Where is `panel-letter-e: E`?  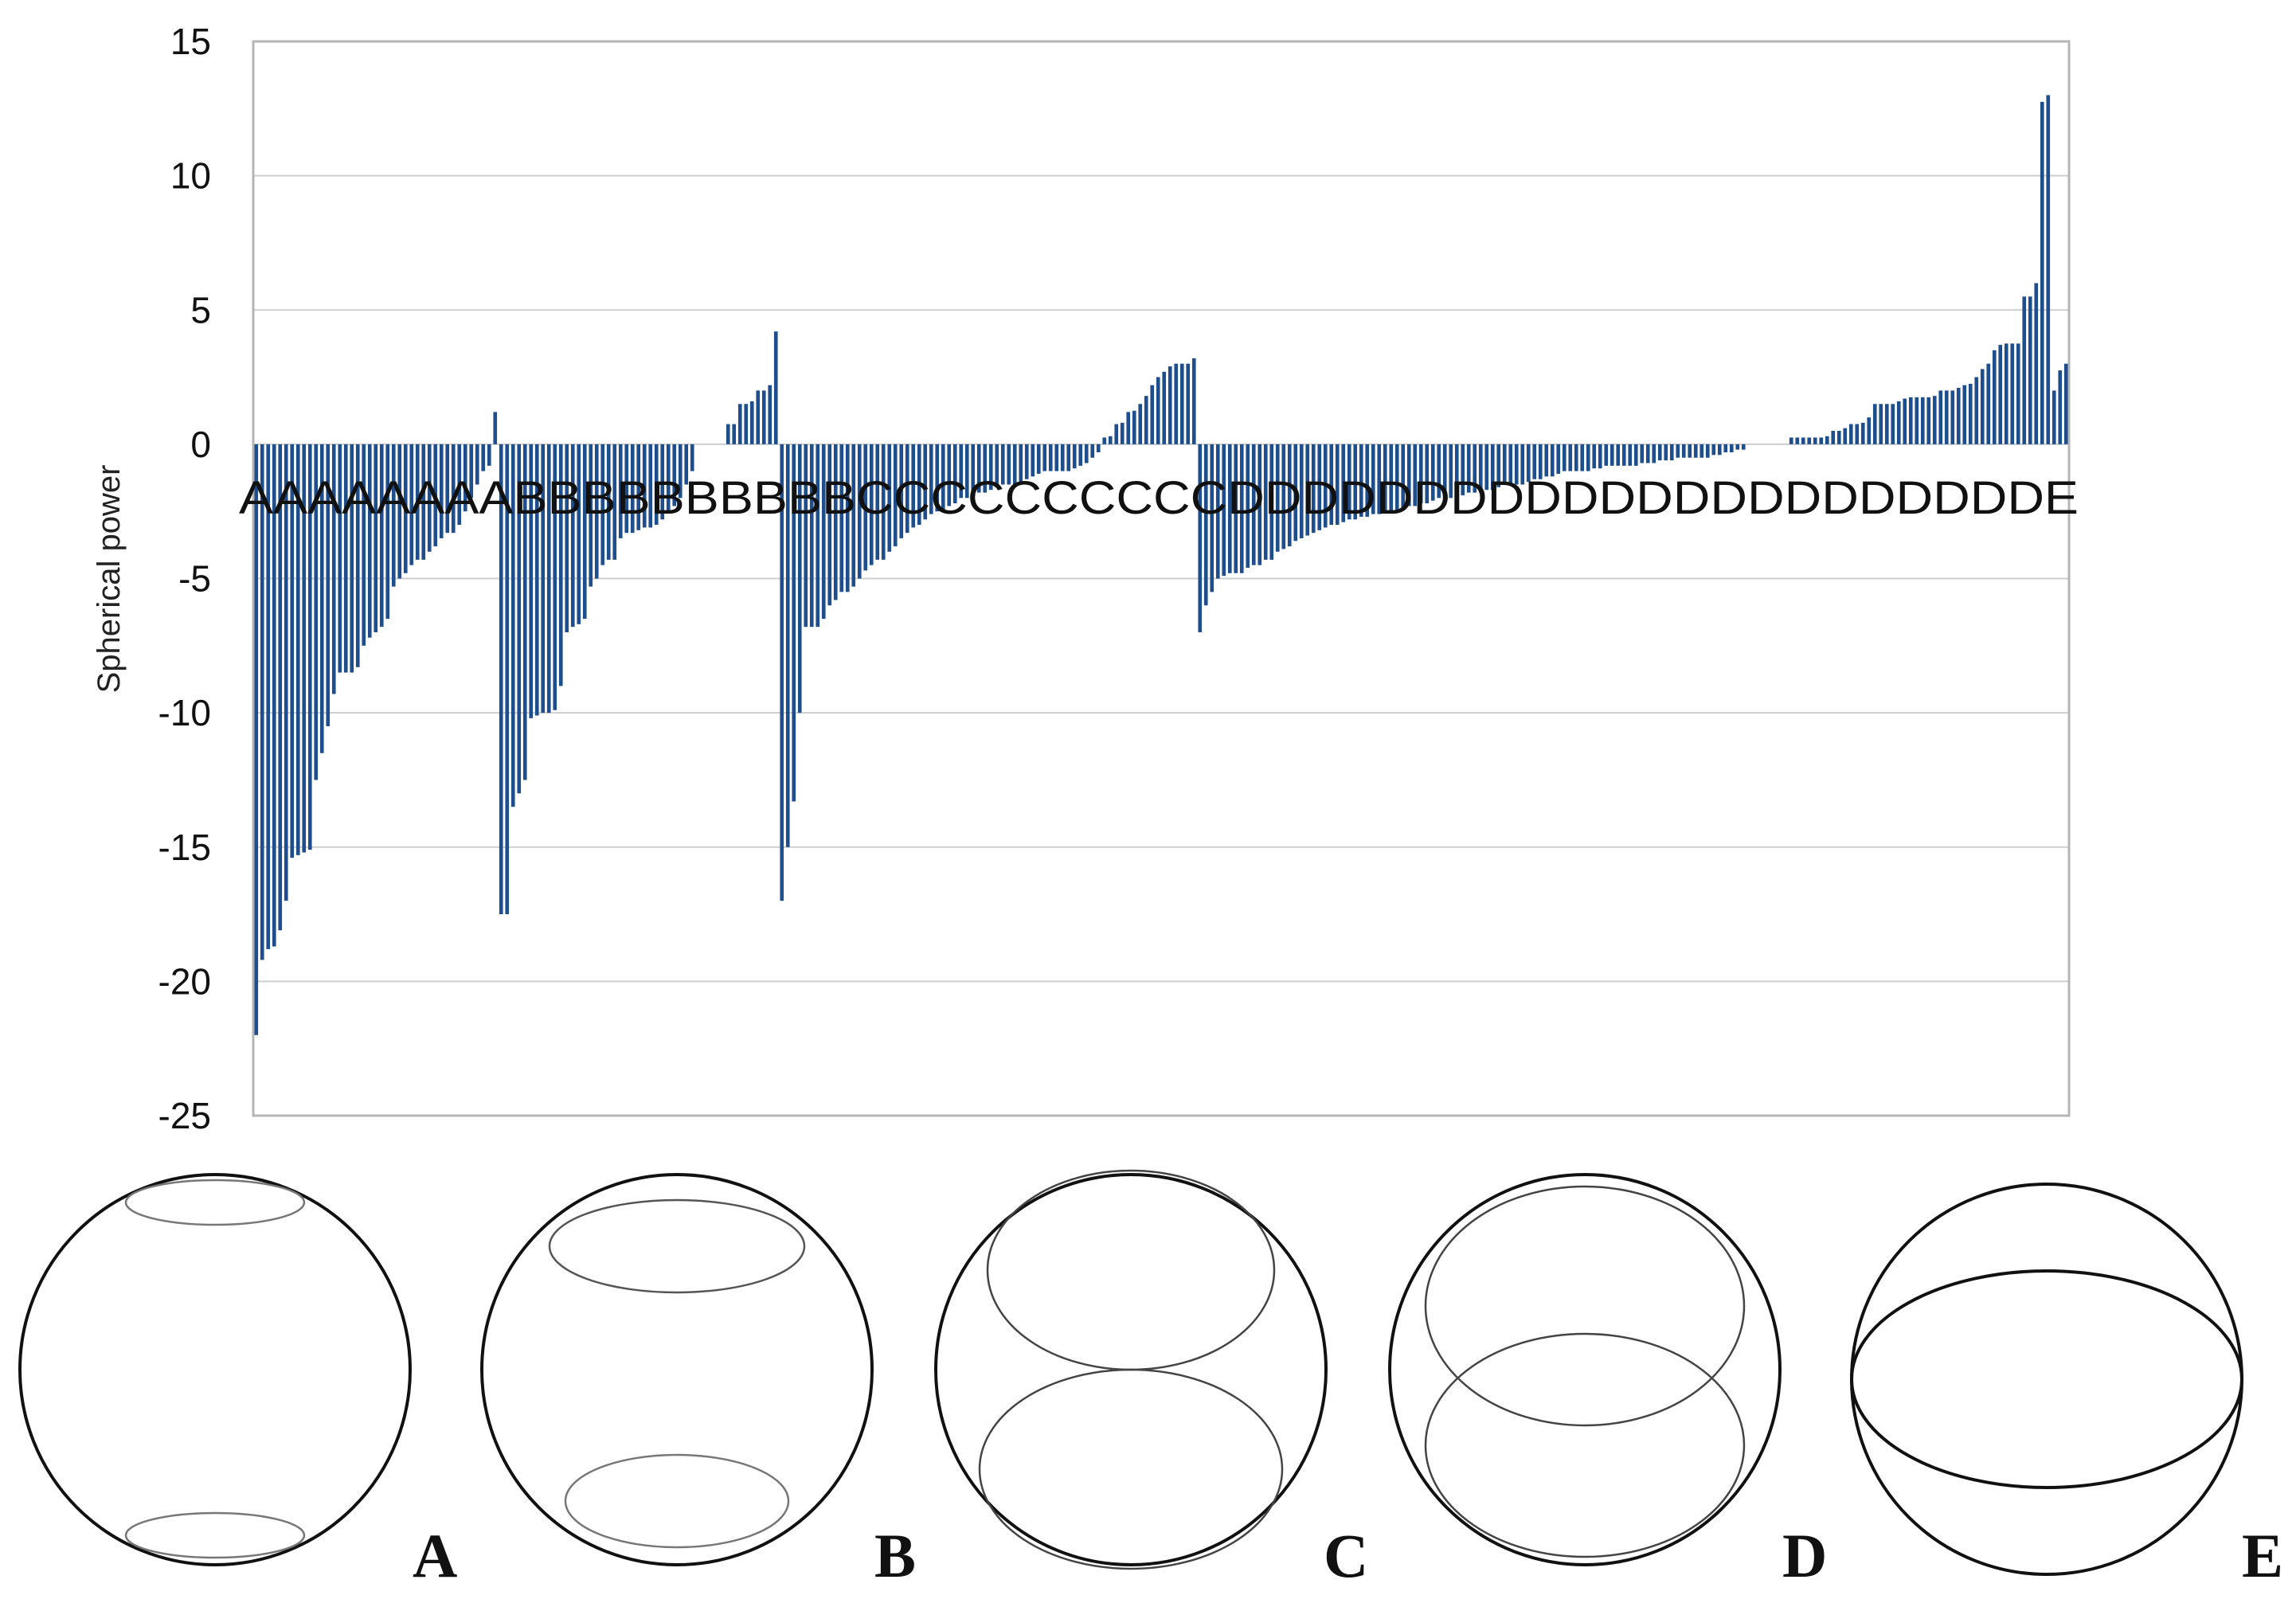
panel-letter-e: E is located at coordinates (2262, 1555).